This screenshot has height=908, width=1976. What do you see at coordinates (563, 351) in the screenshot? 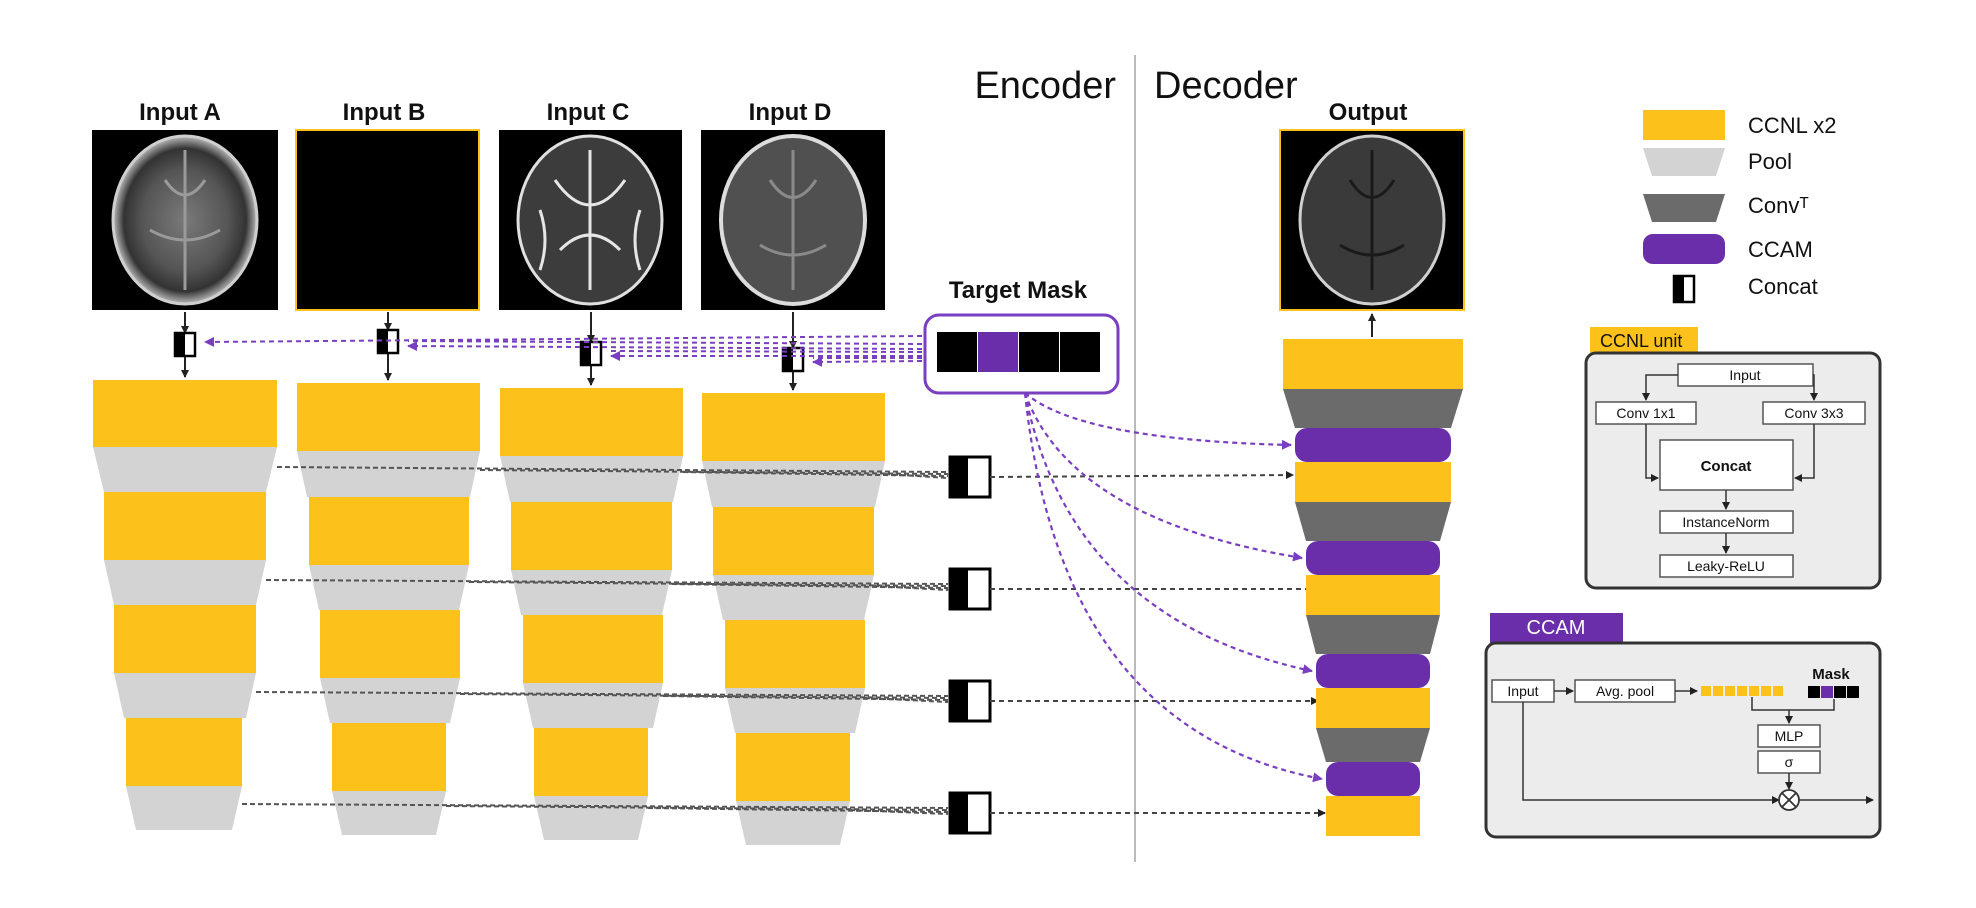
I see `mask-to-inputs-links` at bounding box center [563, 351].